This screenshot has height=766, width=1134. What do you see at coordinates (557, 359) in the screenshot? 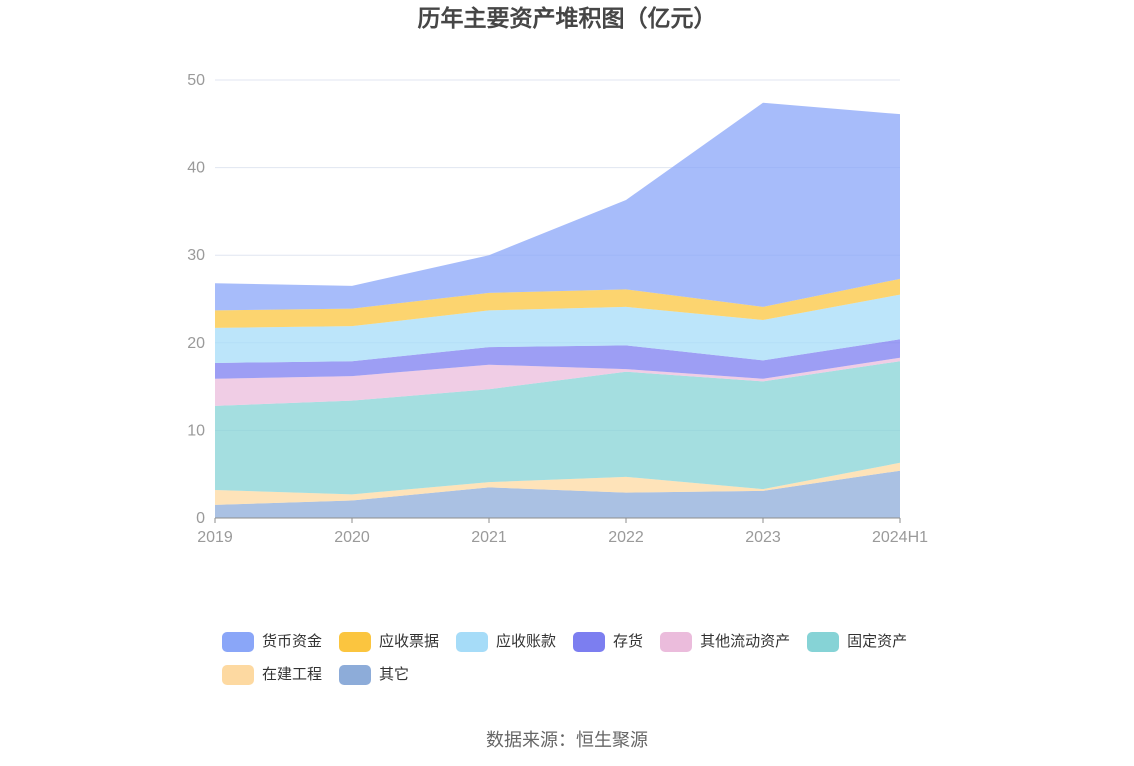
I see `area-inventory` at bounding box center [557, 359].